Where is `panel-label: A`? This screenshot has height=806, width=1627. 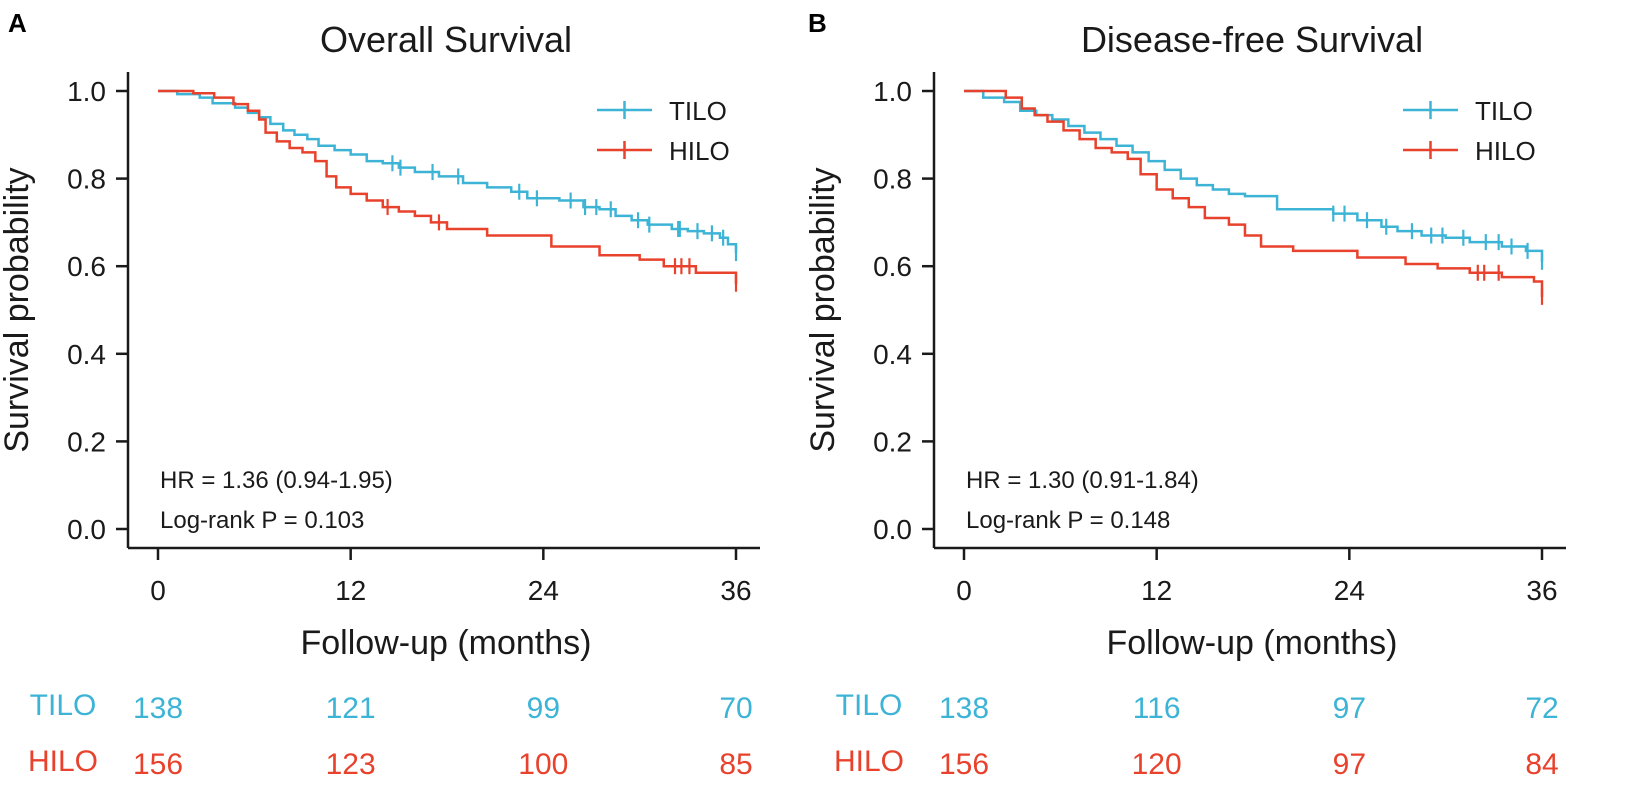
panel-label: A is located at coordinates (17, 23).